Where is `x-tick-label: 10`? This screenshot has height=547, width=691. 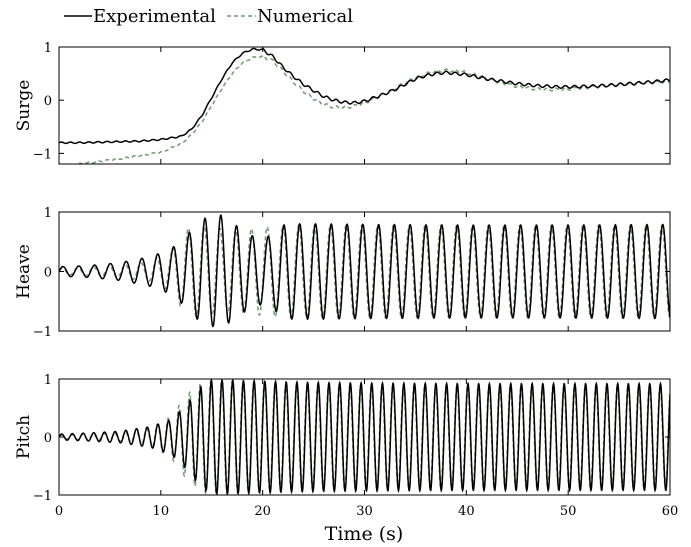
x-tick-label: 10 is located at coordinates (161, 511).